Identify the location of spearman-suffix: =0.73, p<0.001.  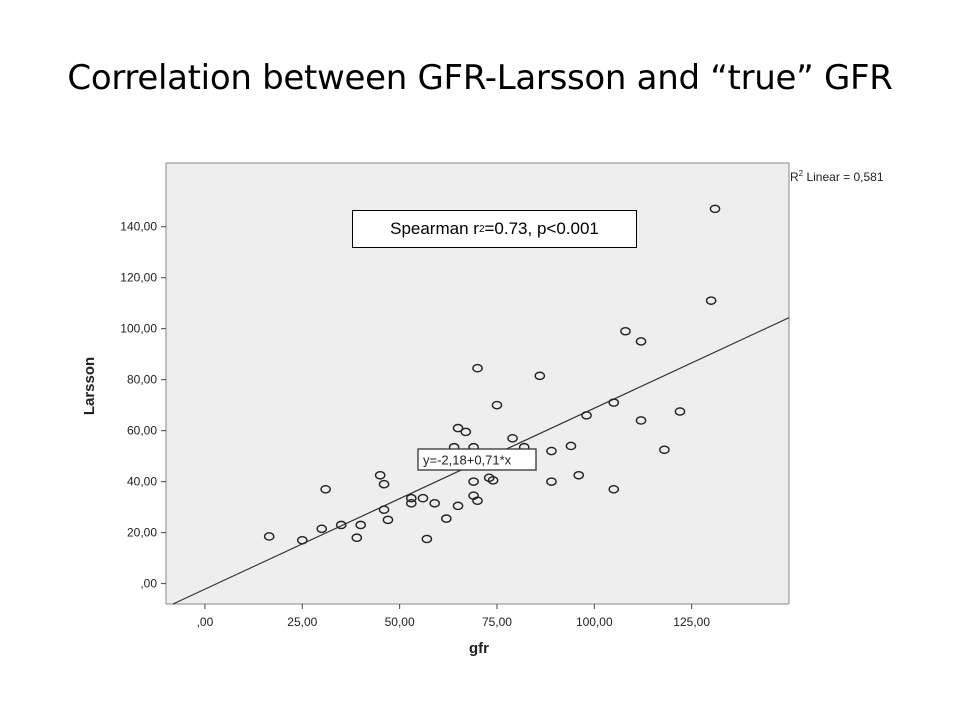
(541, 228).